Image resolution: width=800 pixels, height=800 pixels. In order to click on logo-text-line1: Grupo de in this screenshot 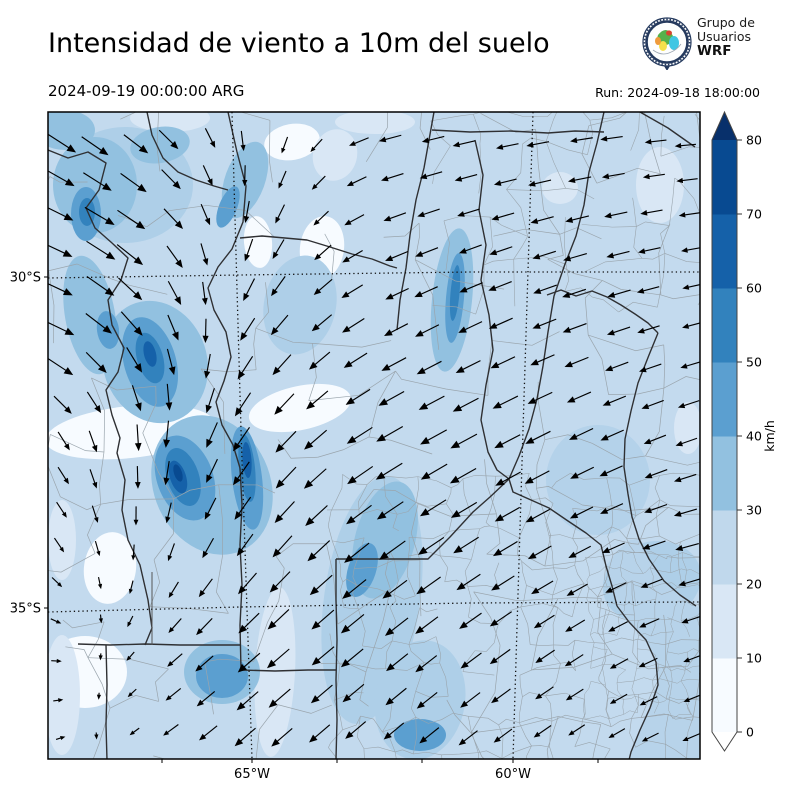, I will do `click(726, 22)`.